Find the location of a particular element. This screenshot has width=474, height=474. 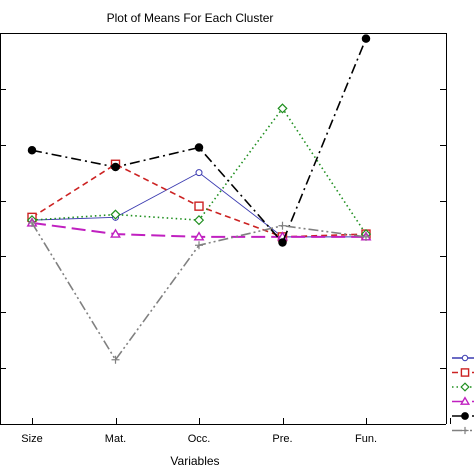

chart-title: Plot of Means For Each Cluster is located at coordinates (190, 18).